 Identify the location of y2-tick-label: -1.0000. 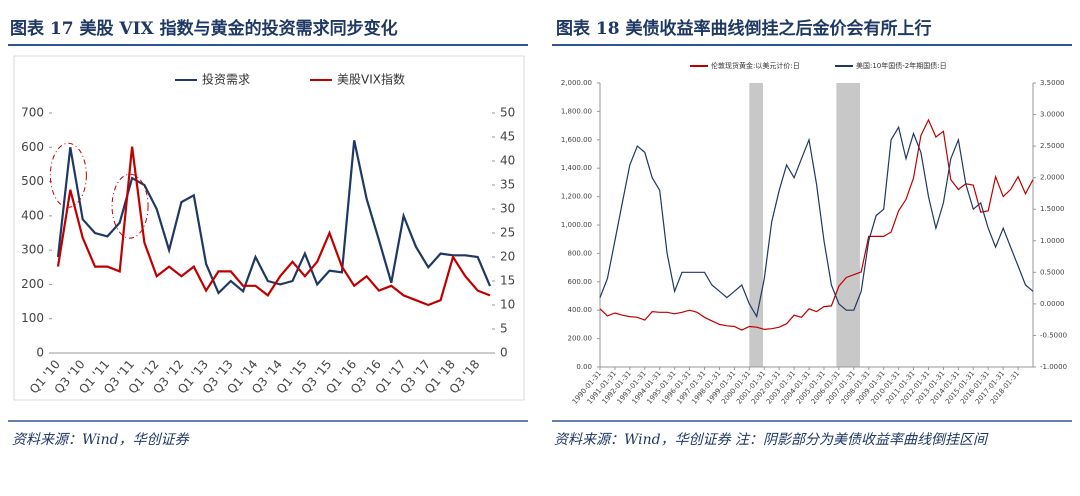
(1053, 367).